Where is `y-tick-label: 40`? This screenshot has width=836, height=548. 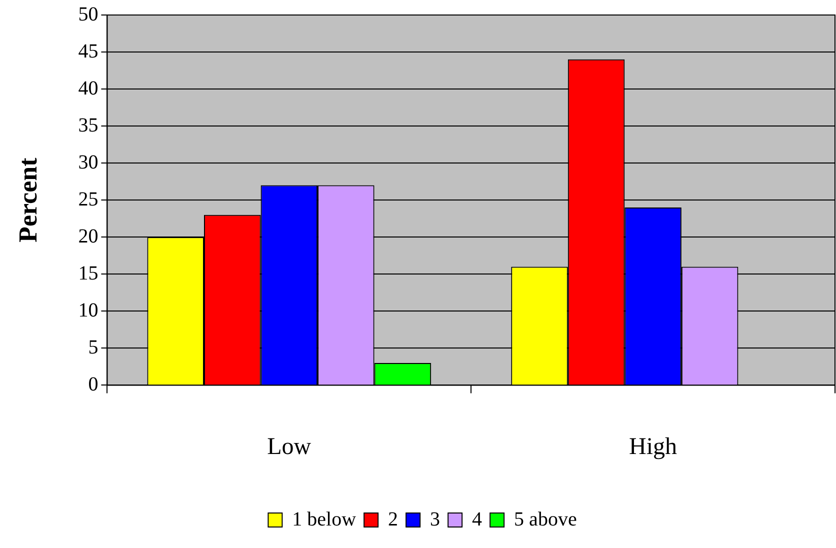
y-tick-label: 40 is located at coordinates (88, 88).